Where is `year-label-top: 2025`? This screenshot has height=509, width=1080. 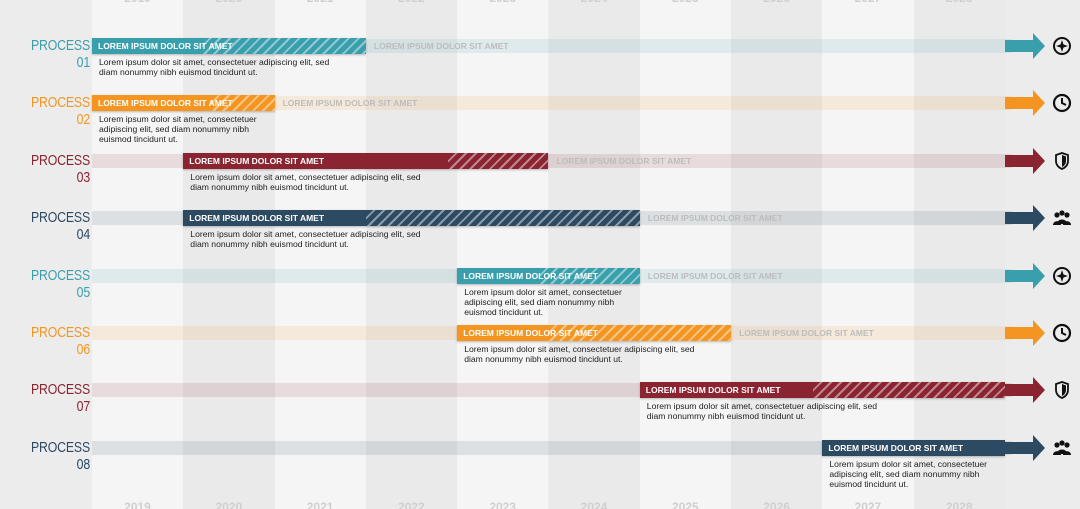 year-label-top: 2025 is located at coordinates (685, 2).